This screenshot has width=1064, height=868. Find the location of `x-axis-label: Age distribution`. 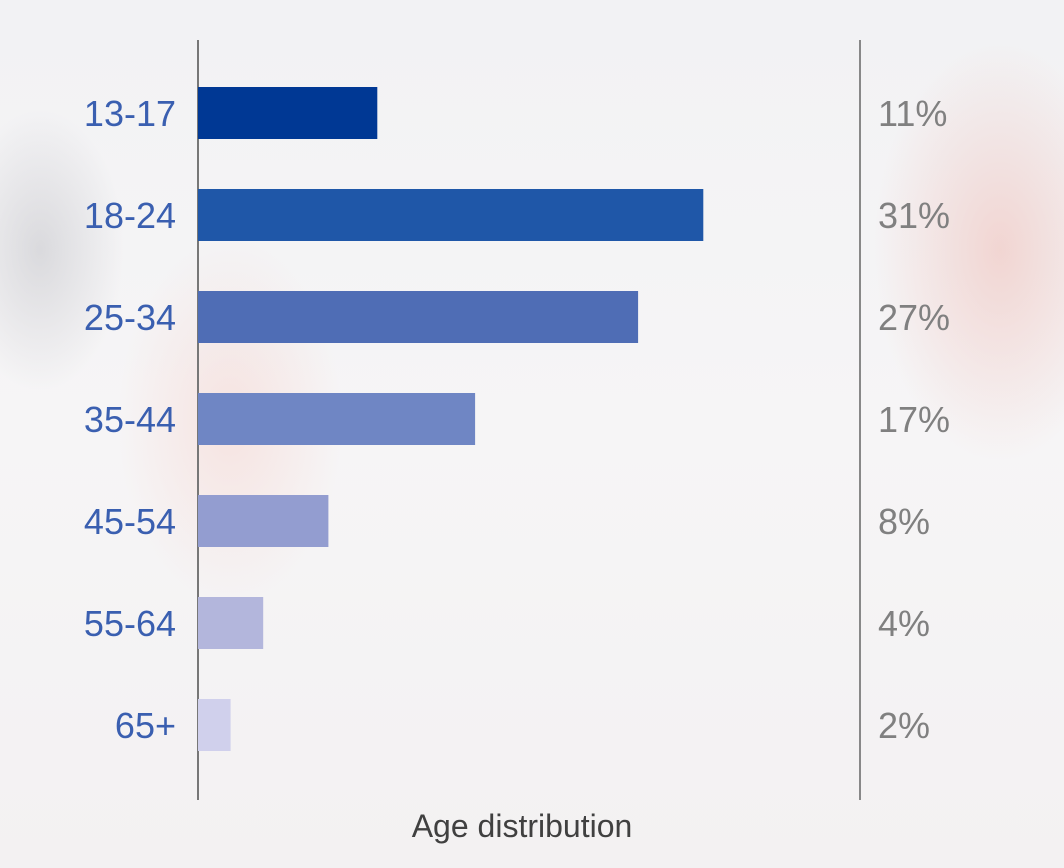

x-axis-label: Age distribution is located at coordinates (522, 826).